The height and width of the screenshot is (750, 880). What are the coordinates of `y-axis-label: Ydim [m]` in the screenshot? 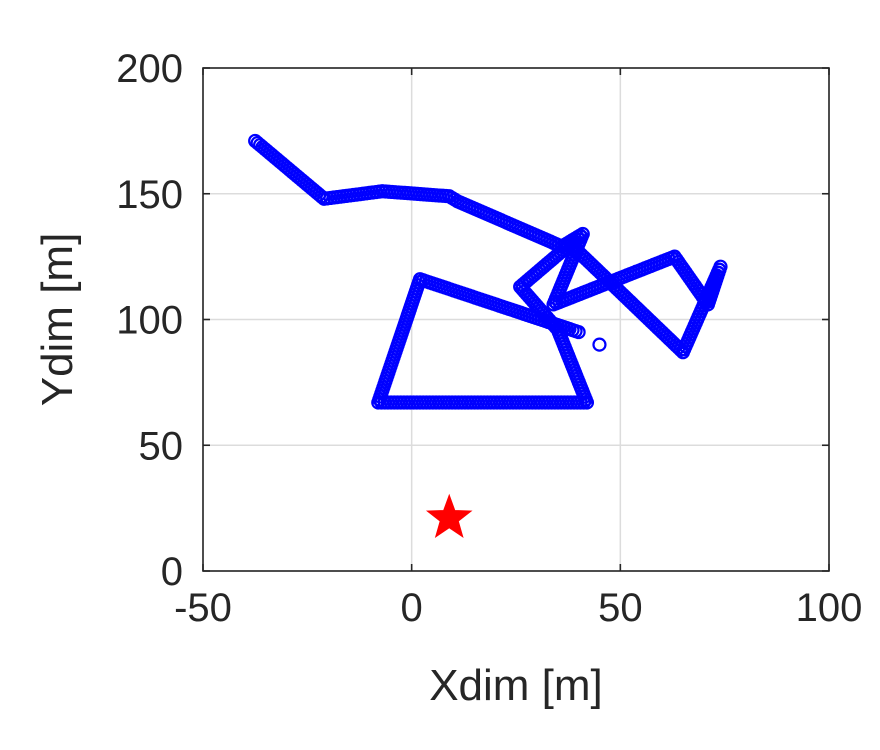 It's located at (57, 320).